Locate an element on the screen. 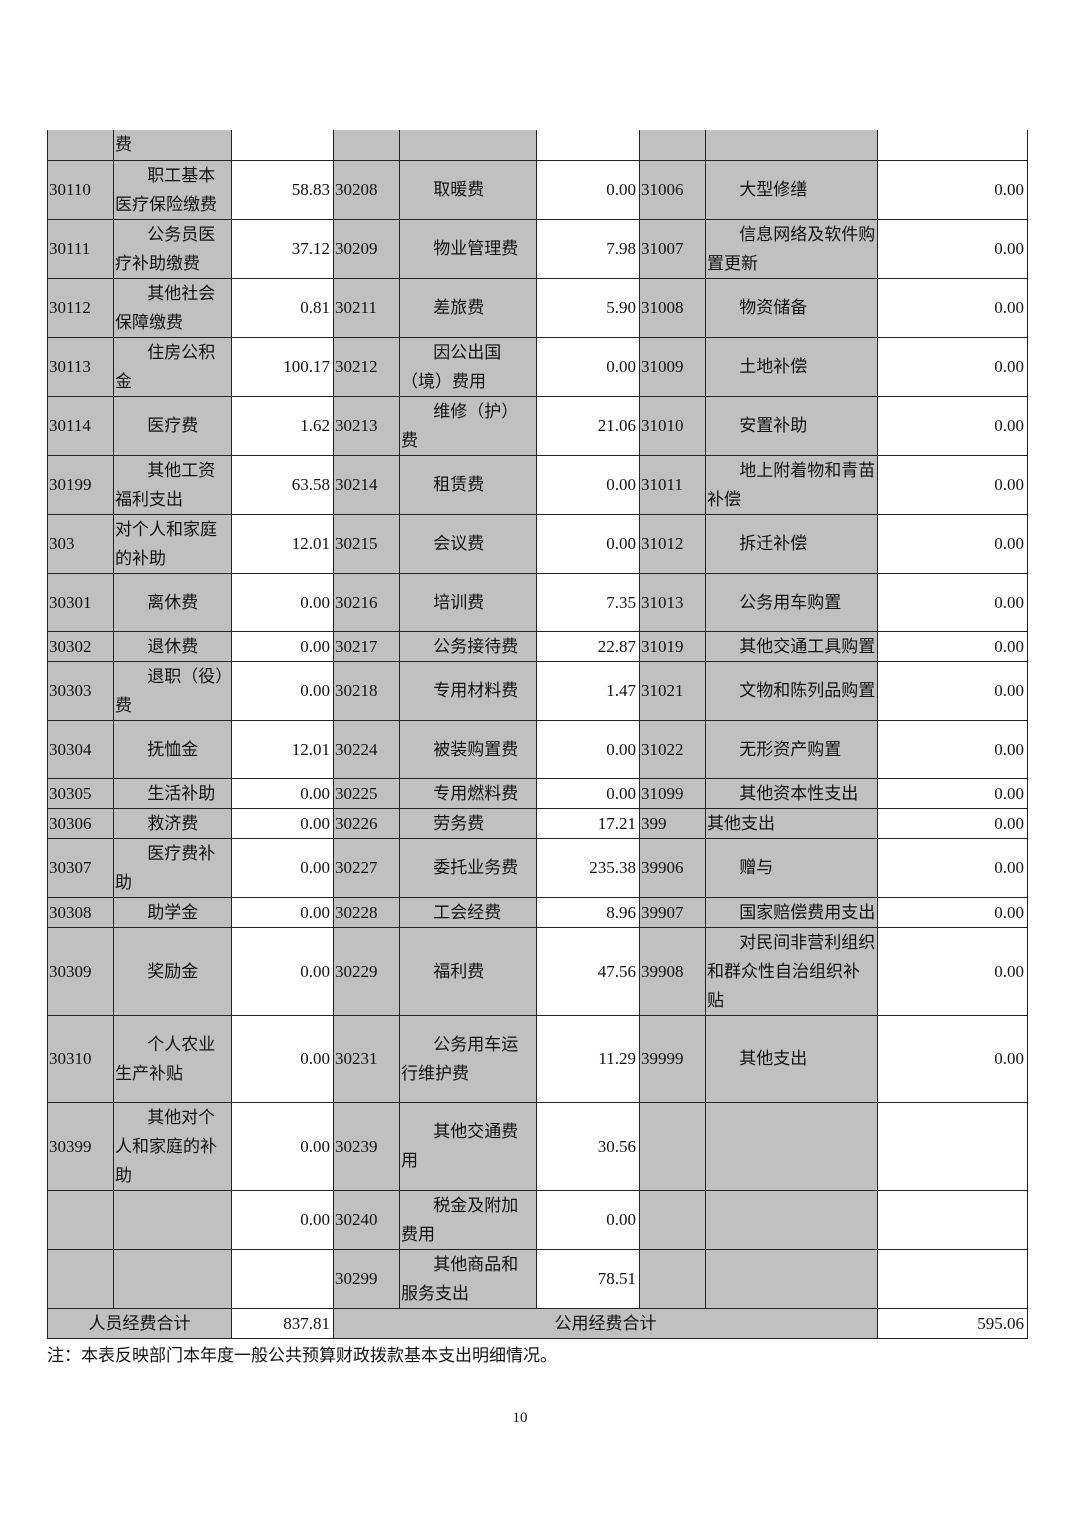  cell-name-2: 专用燃料费 is located at coordinates (468, 793).